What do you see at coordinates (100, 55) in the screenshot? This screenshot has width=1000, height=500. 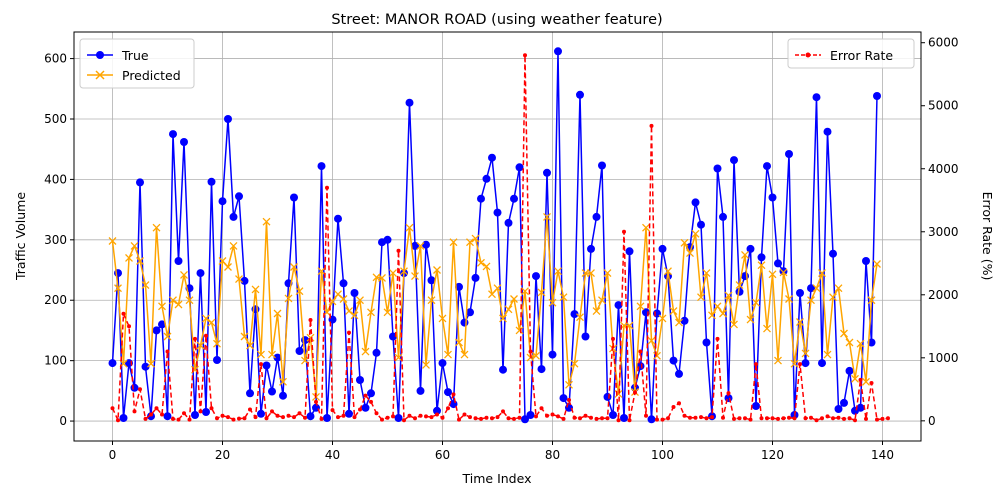 I see `legend-true-marker` at bounding box center [100, 55].